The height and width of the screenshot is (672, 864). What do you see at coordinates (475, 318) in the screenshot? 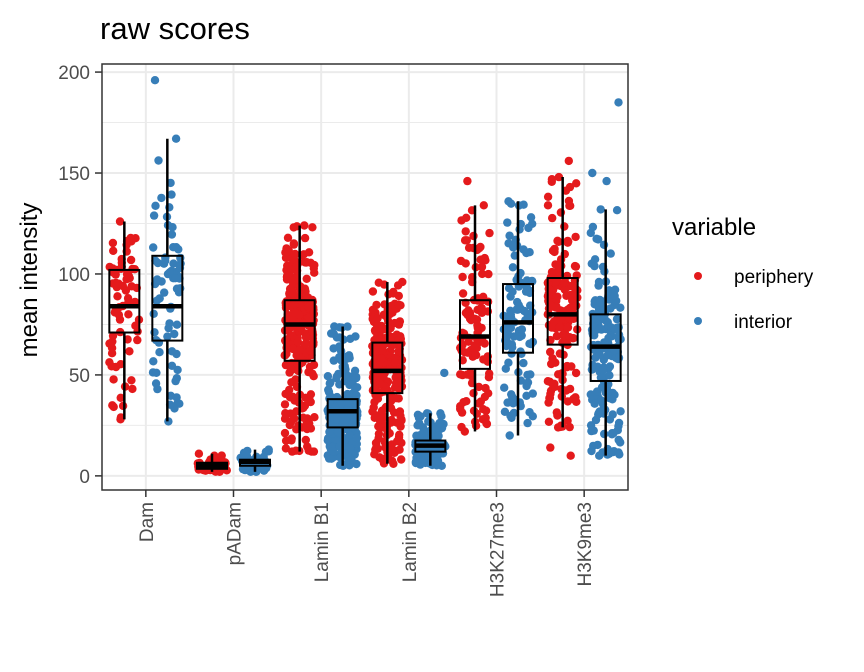
I see `box-periphery-h3k27me3` at bounding box center [475, 318].